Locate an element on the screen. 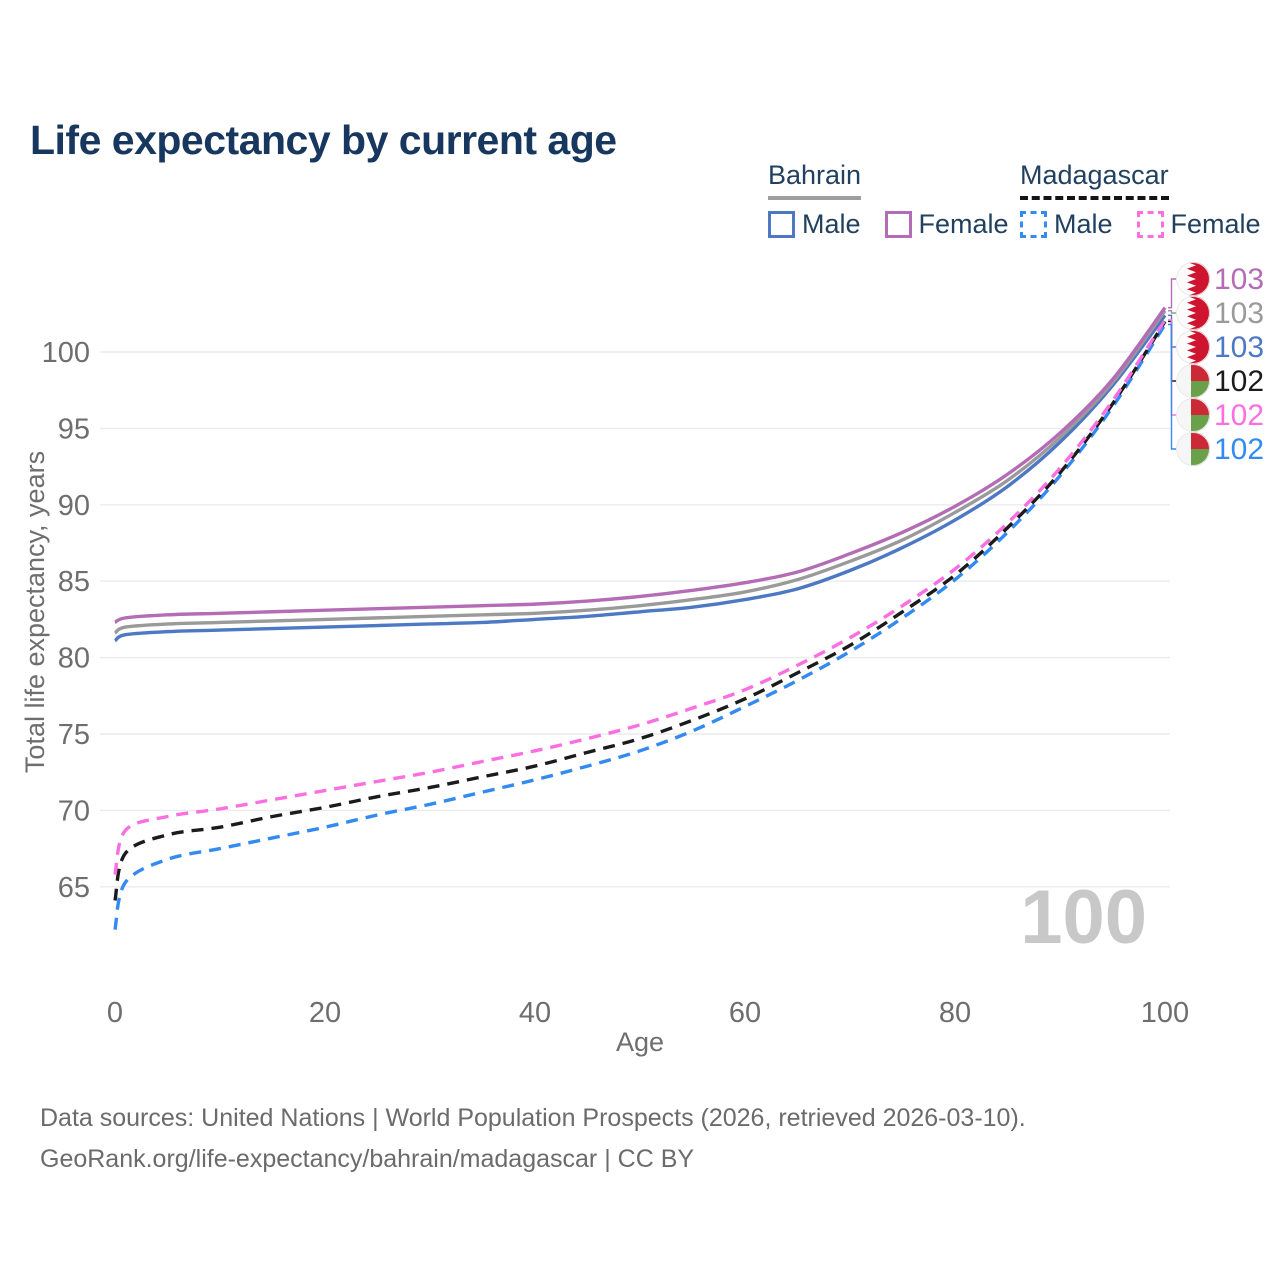  page-title: Life expectancy by current age is located at coordinates (323, 140).